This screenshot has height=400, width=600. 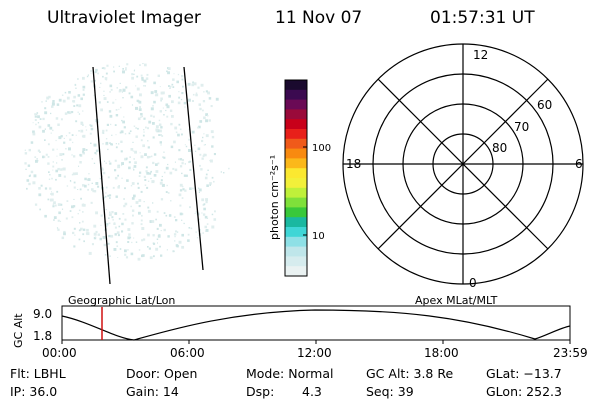 What do you see at coordinates (482, 18) in the screenshot?
I see `time-label: 01:57:31 UT` at bounding box center [482, 18].